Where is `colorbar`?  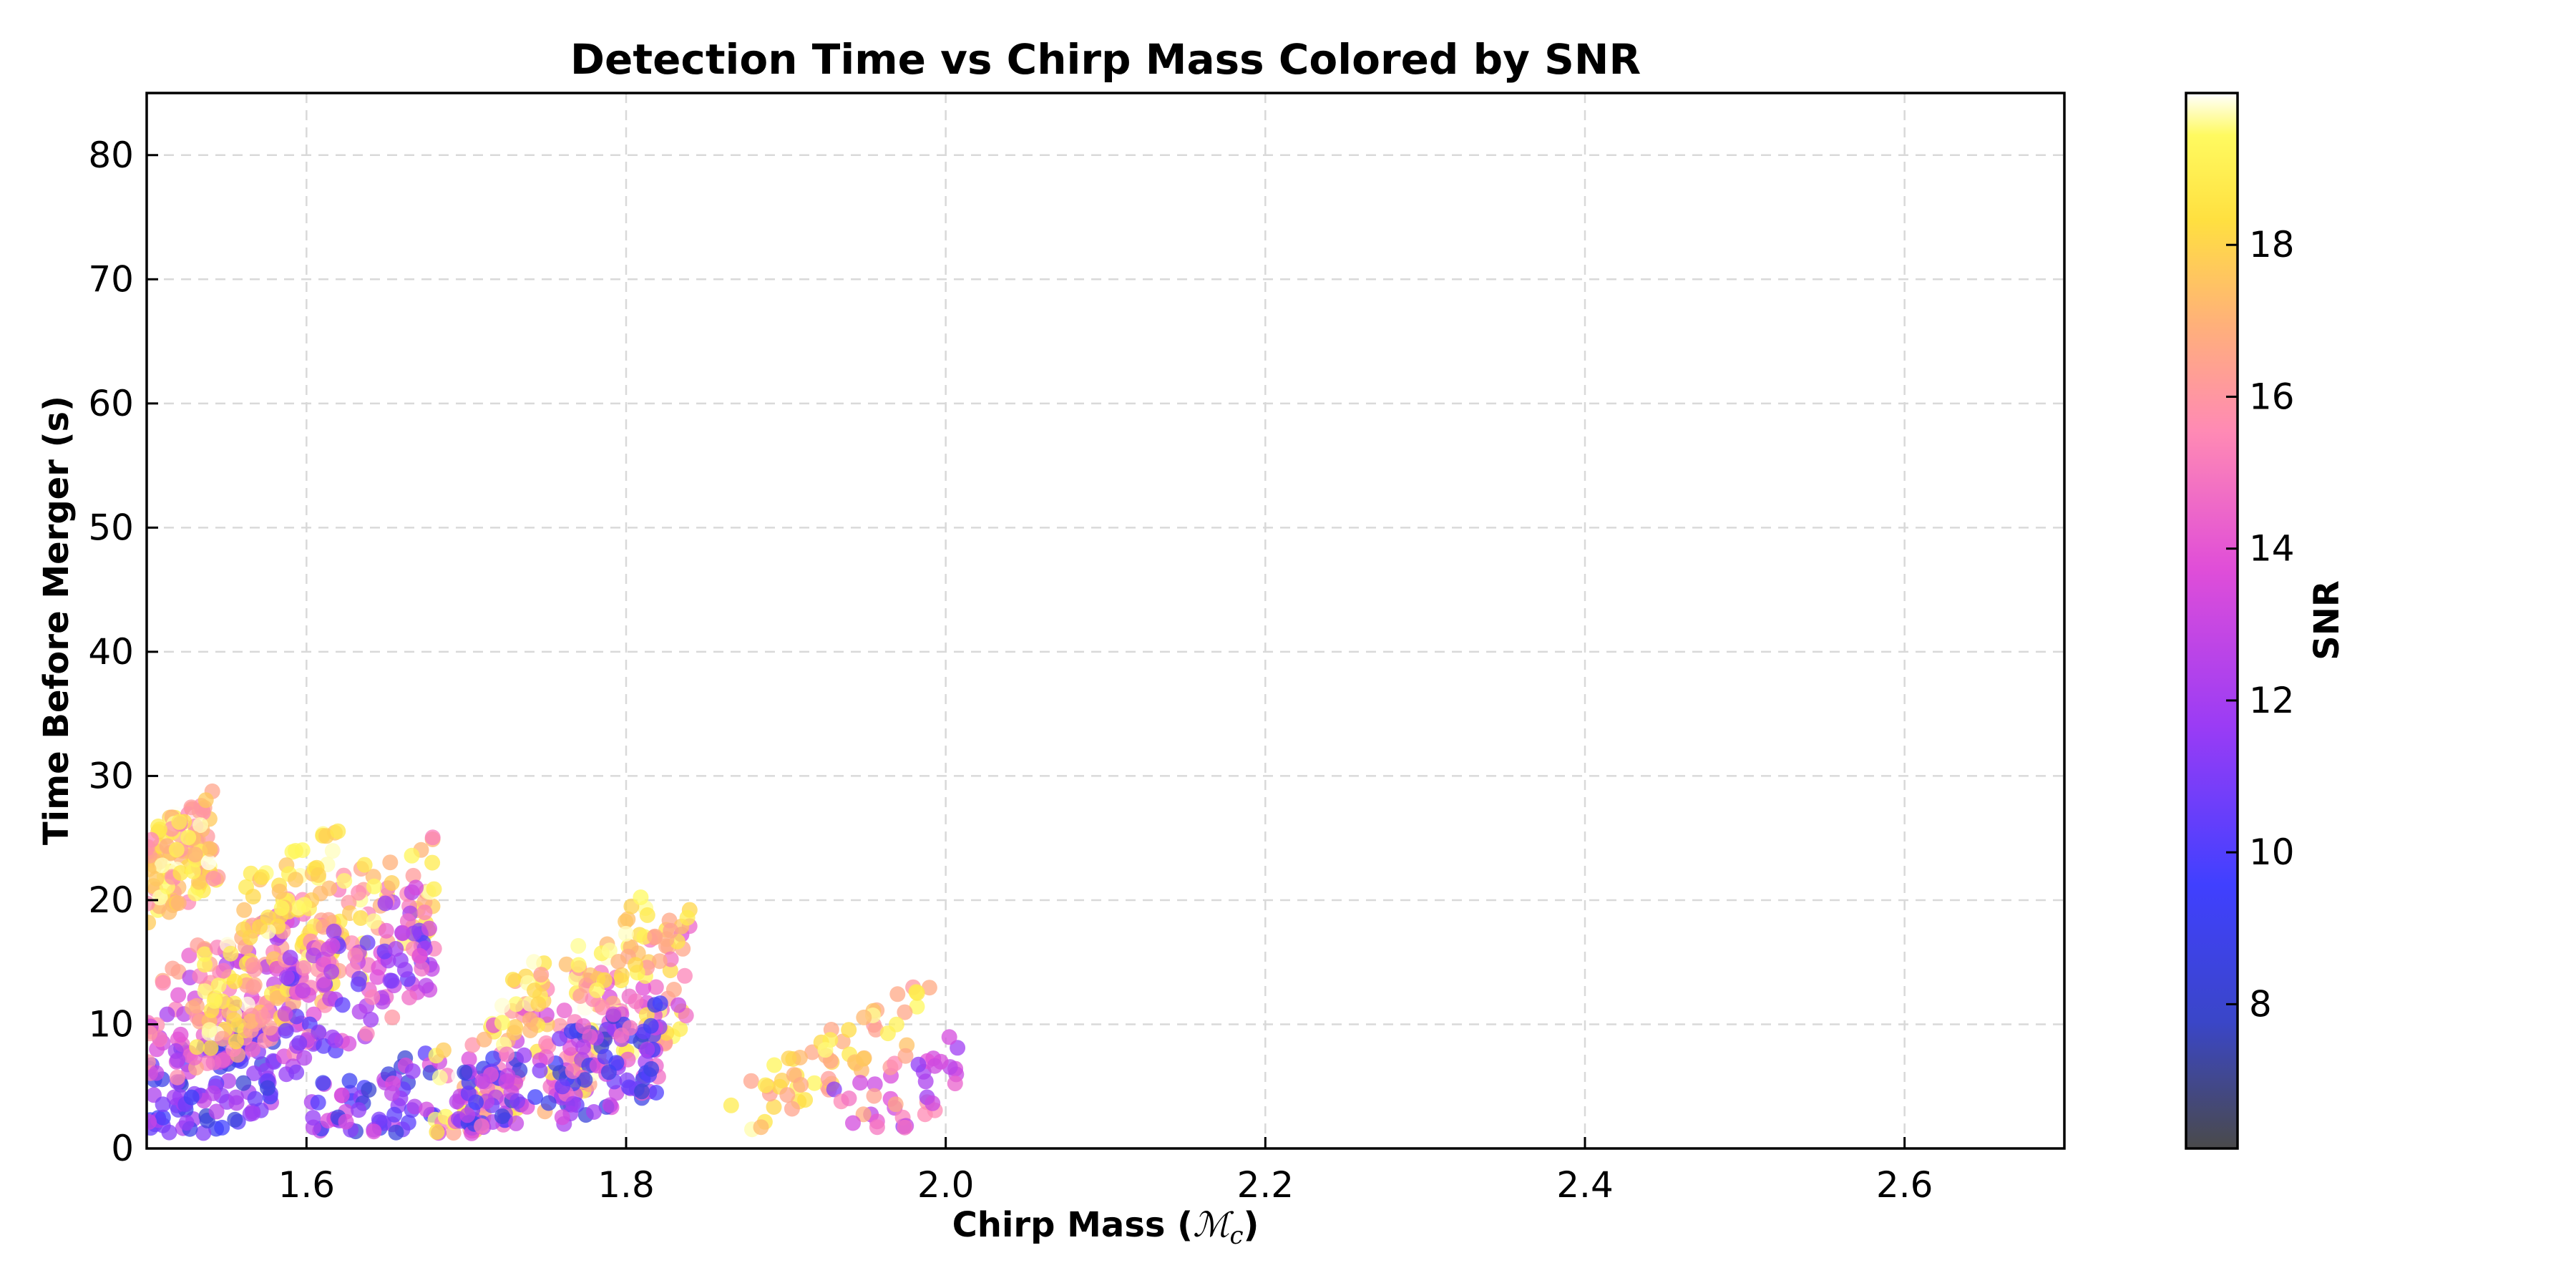 colorbar is located at coordinates (2212, 621).